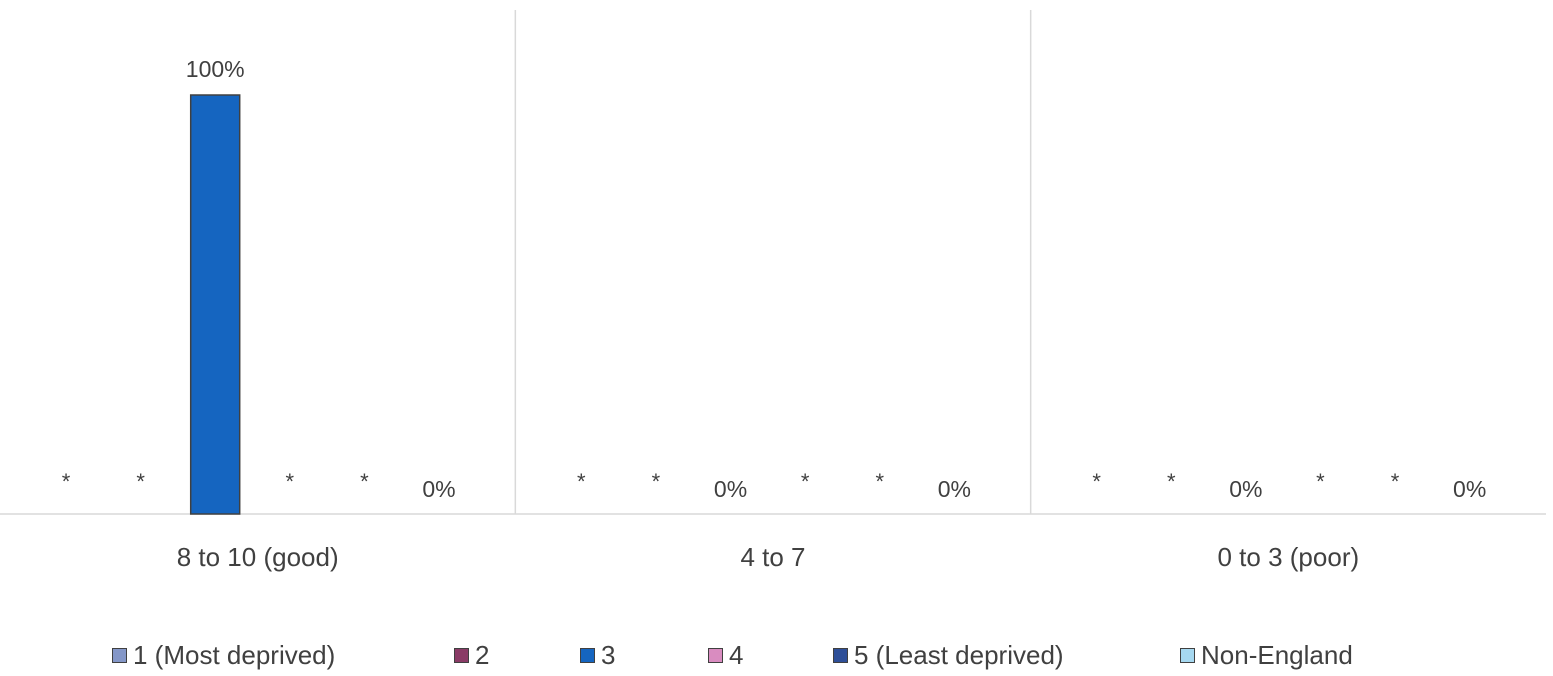 This screenshot has height=676, width=1553. What do you see at coordinates (725, 655) in the screenshot?
I see `legend-item: 4` at bounding box center [725, 655].